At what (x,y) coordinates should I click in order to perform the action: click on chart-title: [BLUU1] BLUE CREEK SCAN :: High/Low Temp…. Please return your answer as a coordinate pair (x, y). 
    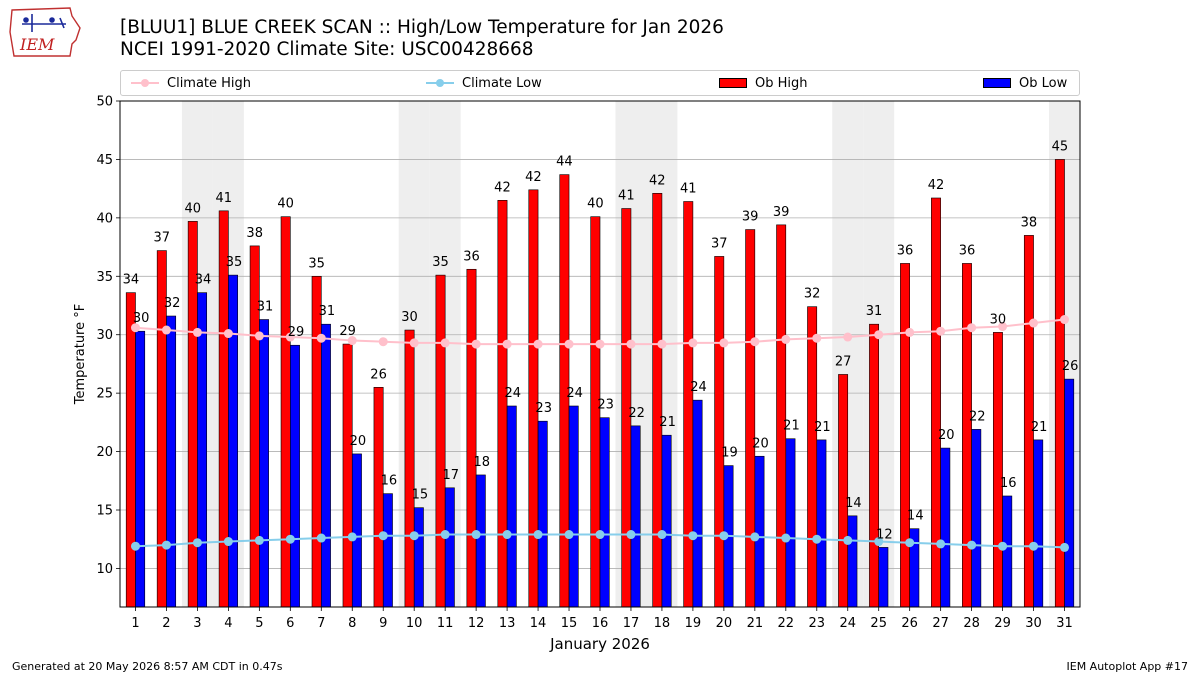
    Looking at the image, I should click on (422, 27).